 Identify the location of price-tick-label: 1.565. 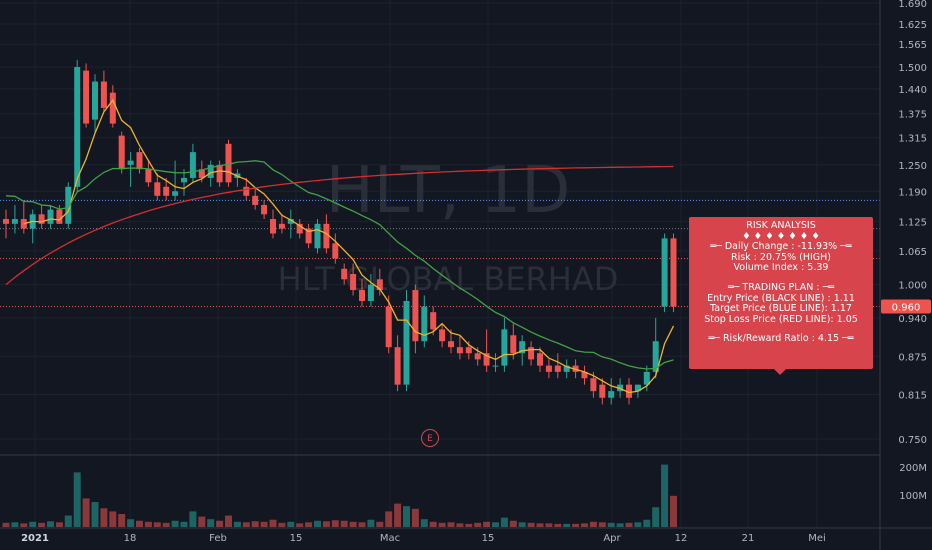
(912, 45).